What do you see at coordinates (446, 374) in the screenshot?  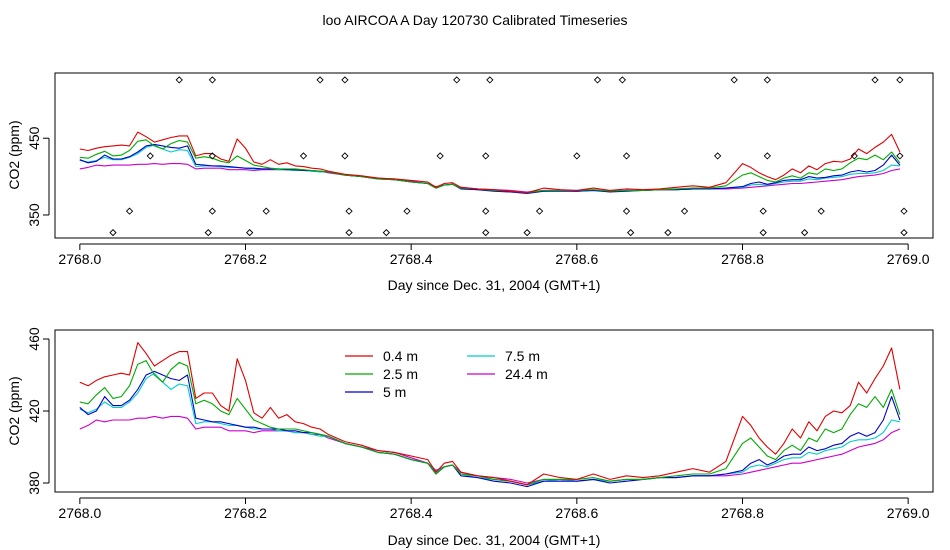 I see `legend: 0.4 m 2.5 m 5 m 7.5 m 24.4 m` at bounding box center [446, 374].